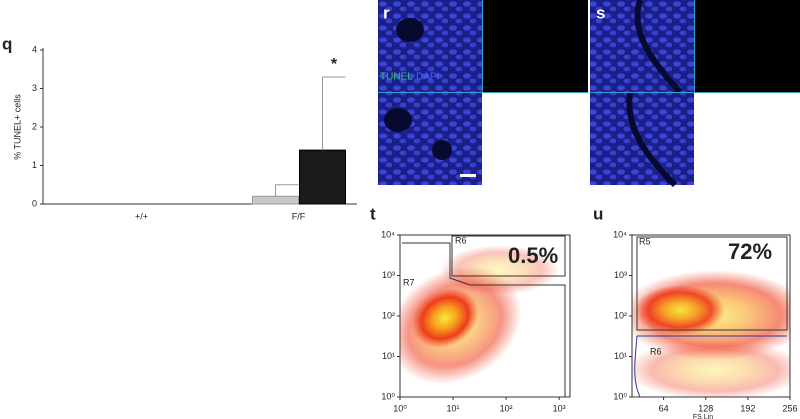 The height and width of the screenshot is (419, 800). What do you see at coordinates (141, 216) in the screenshot?
I see `x-tick-label: +/+` at bounding box center [141, 216].